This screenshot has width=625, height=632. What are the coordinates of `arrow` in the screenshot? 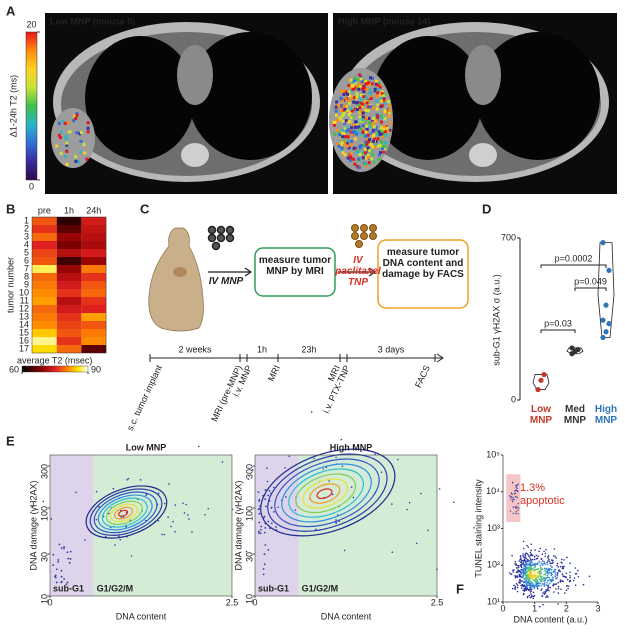 It's located at (357, 272).